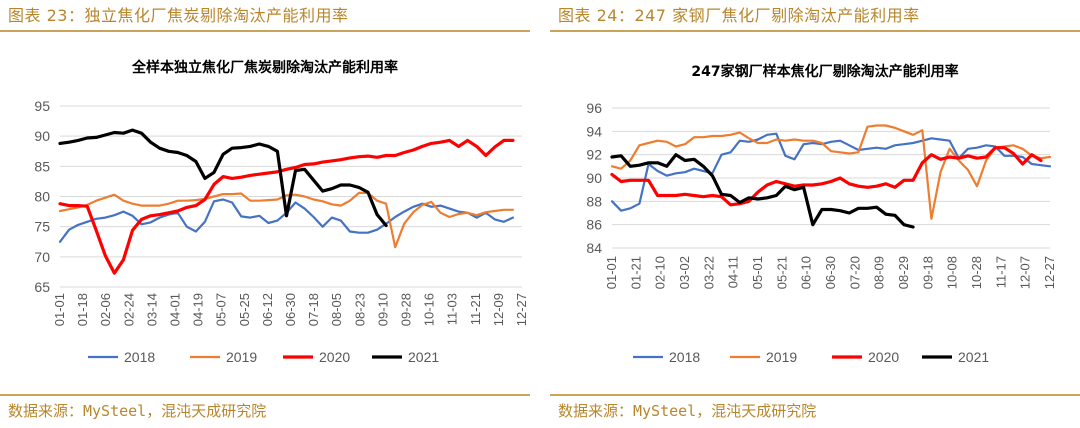 The height and width of the screenshot is (428, 1080). Describe the element at coordinates (1000, 272) in the screenshot. I see `x-tick-label: 11-17` at that location.